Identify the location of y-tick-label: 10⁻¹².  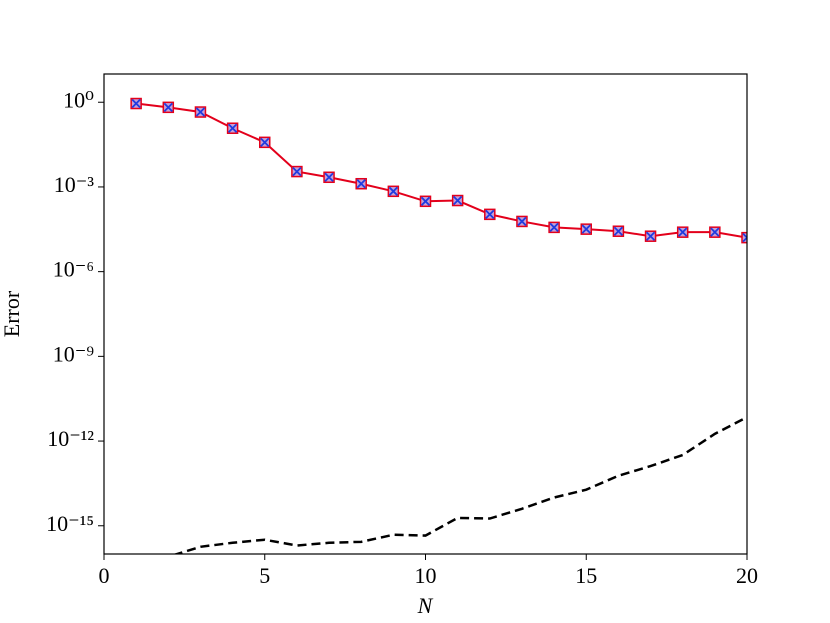
(70, 438).